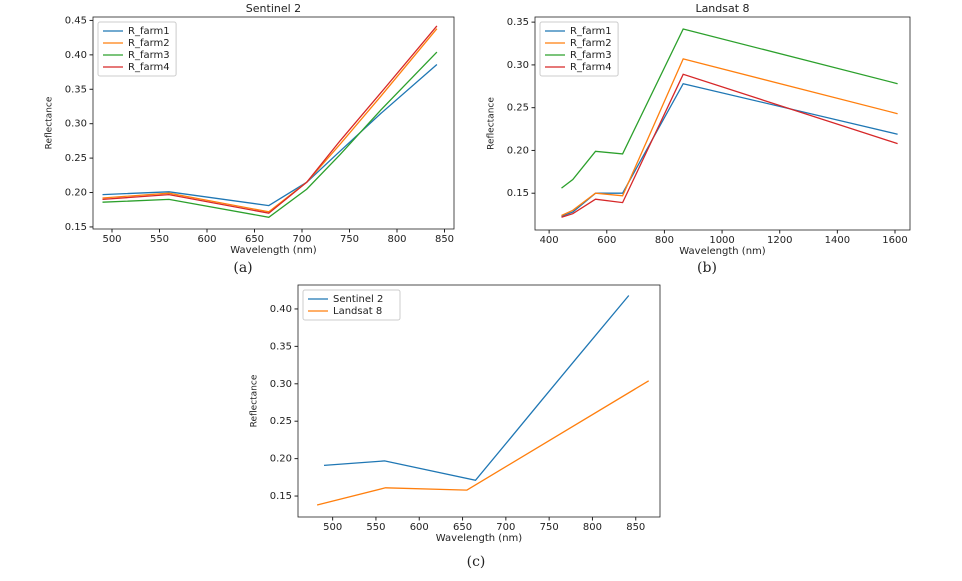 The height and width of the screenshot is (581, 962). What do you see at coordinates (894, 240) in the screenshot?
I see `x-tick-label: 1600` at bounding box center [894, 240].